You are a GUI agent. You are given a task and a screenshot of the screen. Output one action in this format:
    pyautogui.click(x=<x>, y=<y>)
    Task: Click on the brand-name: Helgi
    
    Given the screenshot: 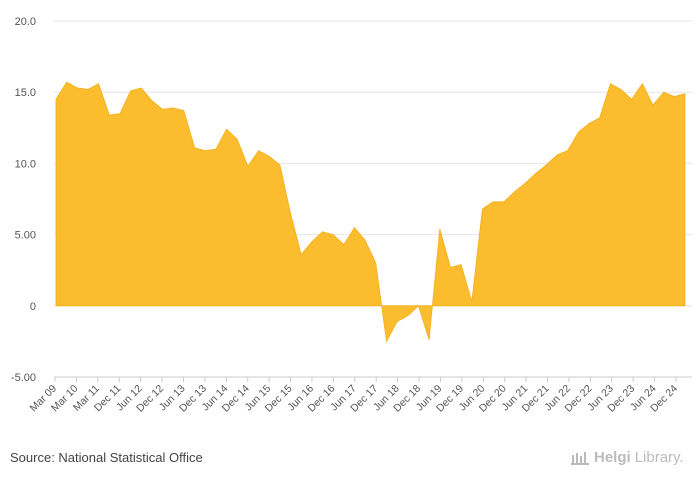 What is the action you would take?
    pyautogui.click(x=612, y=457)
    